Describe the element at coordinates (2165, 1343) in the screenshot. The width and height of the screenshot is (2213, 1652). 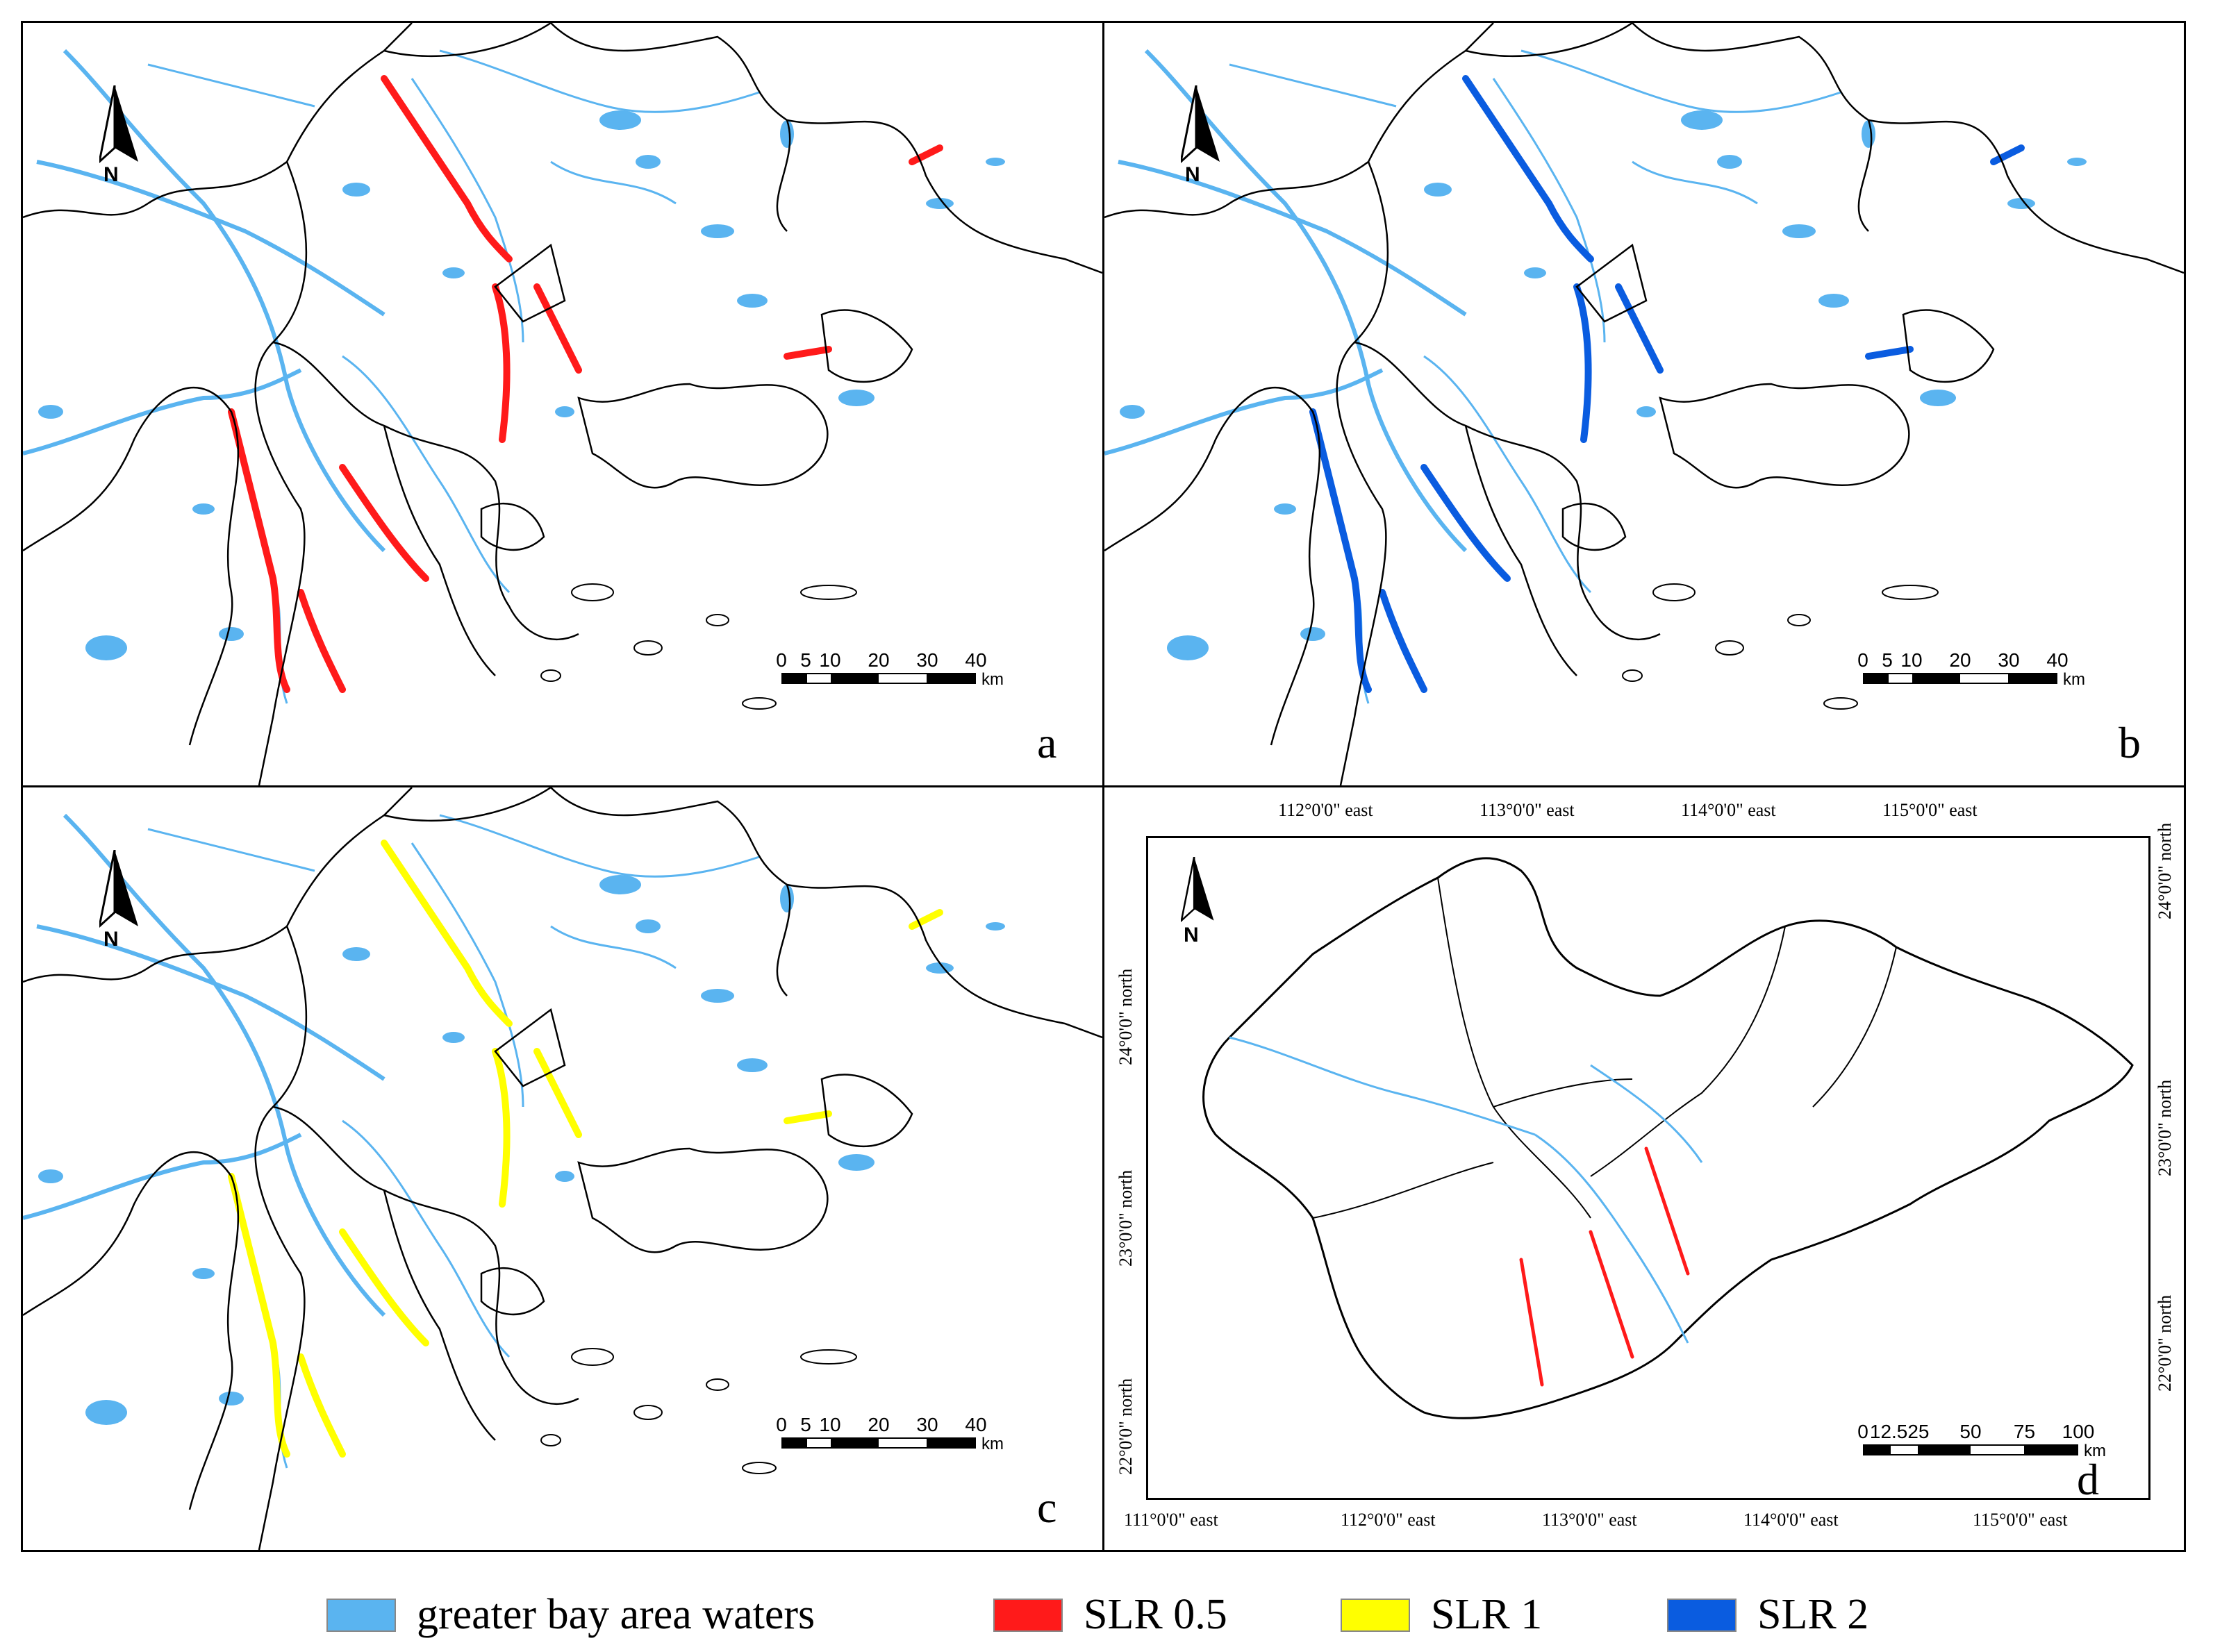
I see `coord-right-label: 22°0'0" north` at that location.